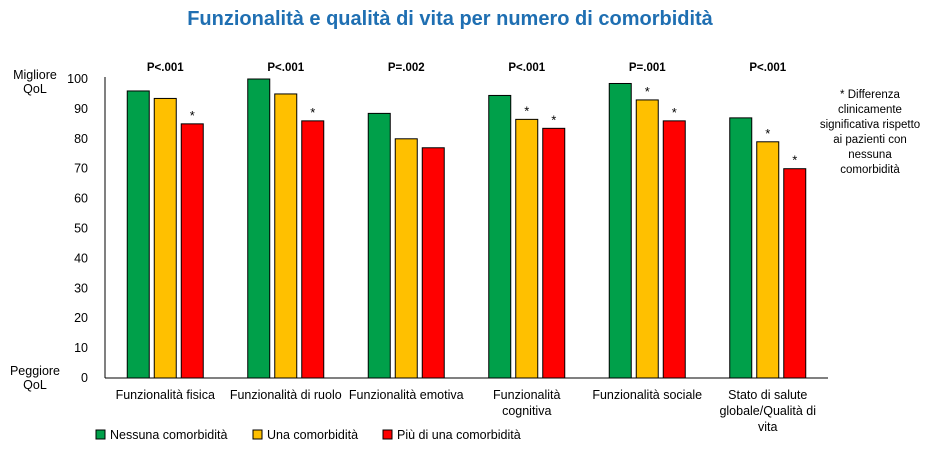  Describe the element at coordinates (35, 371) in the screenshot. I see `y-label-bottom: Peggiore` at that location.